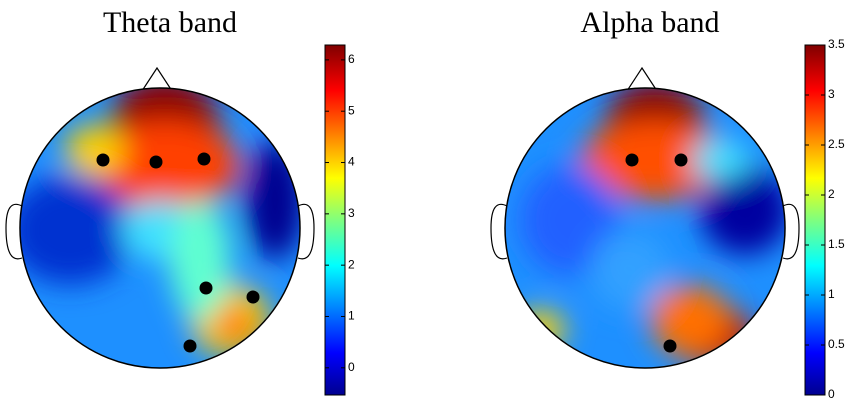  What do you see at coordinates (836, 344) in the screenshot?
I see `colorbar-tick-label: 0.5` at bounding box center [836, 344].